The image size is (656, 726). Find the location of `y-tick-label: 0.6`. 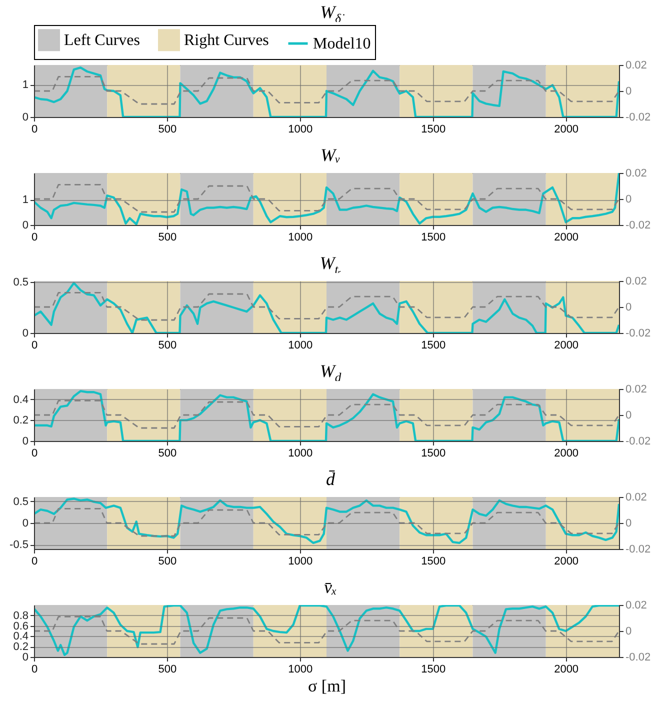

y-tick-label: 0.6 is located at coordinates (20, 626).